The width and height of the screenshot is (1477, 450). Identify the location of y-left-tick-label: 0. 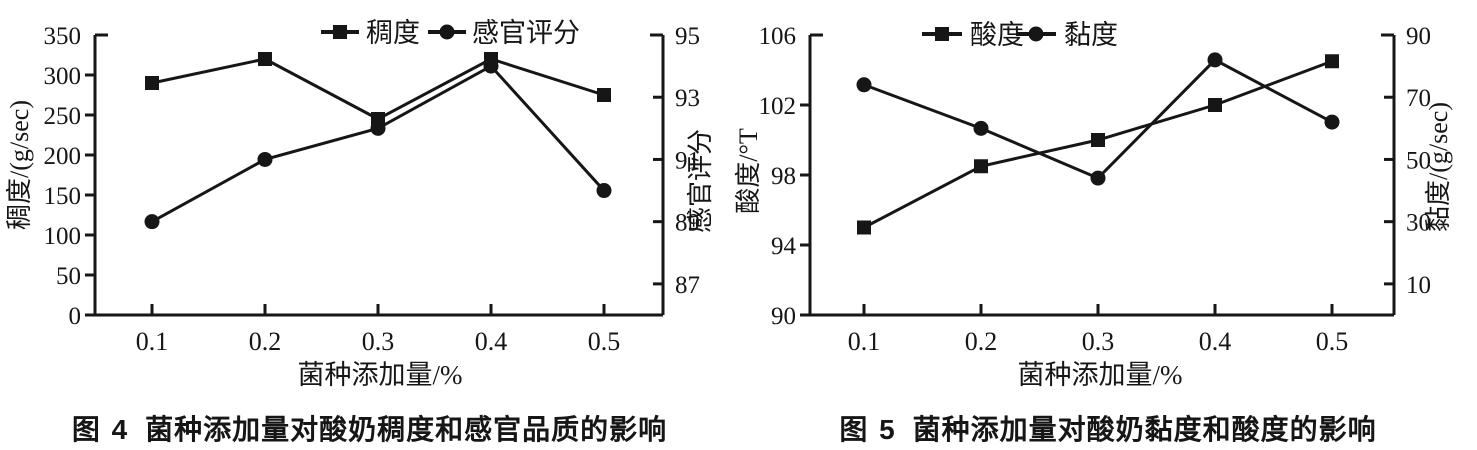
(75, 316).